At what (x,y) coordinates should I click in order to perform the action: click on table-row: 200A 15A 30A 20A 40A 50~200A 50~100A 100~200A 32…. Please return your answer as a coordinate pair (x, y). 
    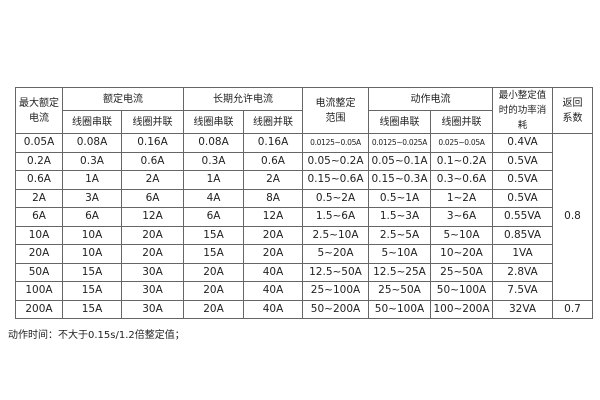
    Looking at the image, I should click on (304, 309).